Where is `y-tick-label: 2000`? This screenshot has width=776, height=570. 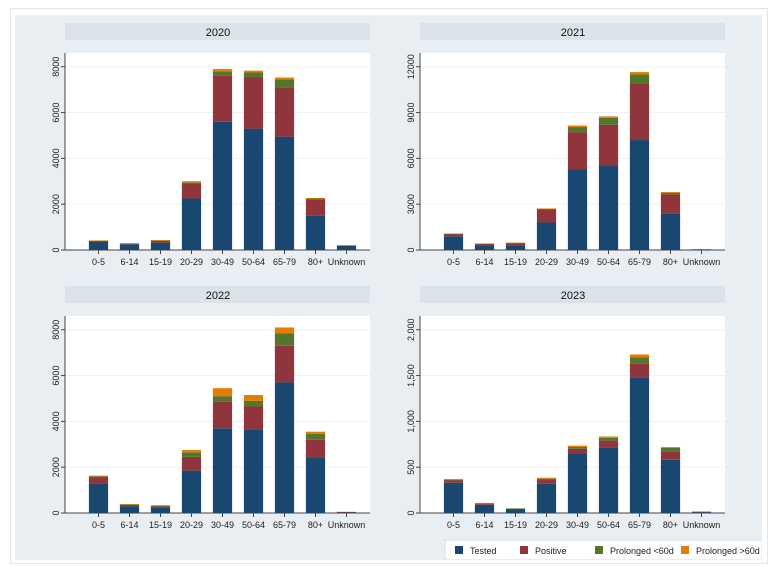 y-tick-label: 2000 is located at coordinates (56, 204).